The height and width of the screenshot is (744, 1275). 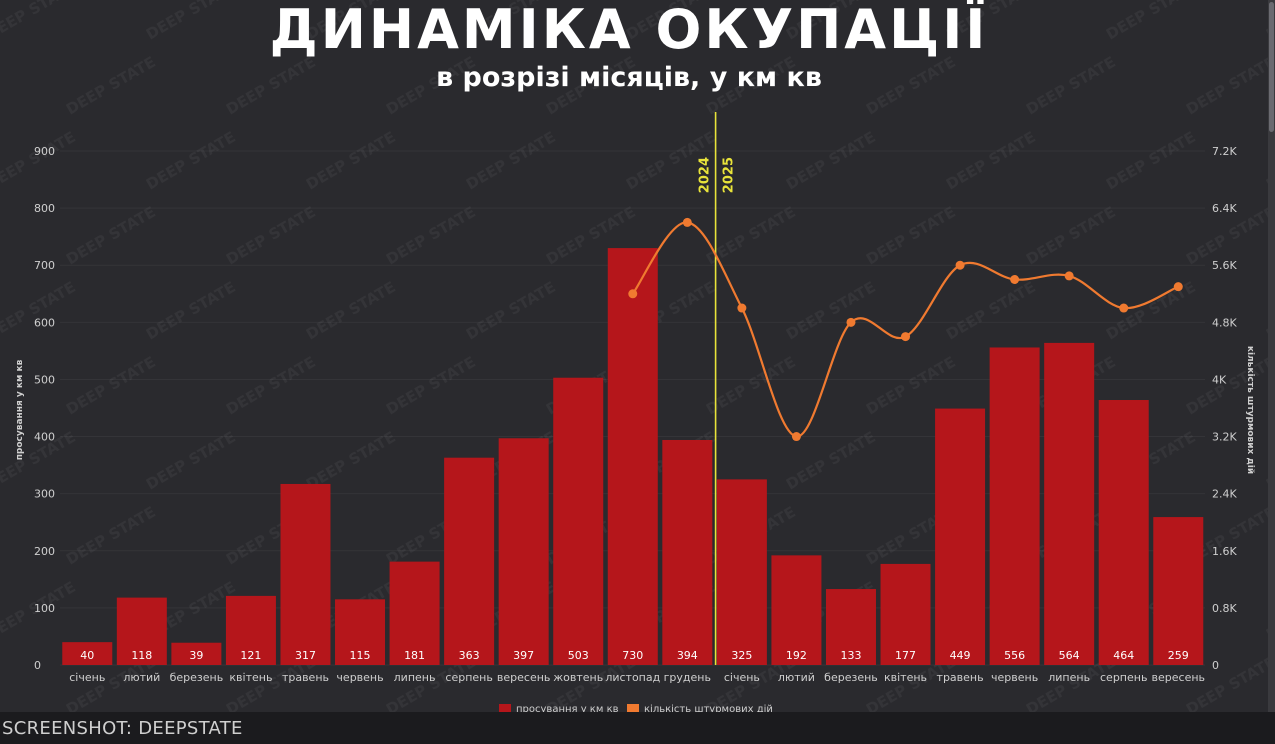 What do you see at coordinates (1224, 608) in the screenshot?
I see `y-tick-label-right: 0.8K` at bounding box center [1224, 608].